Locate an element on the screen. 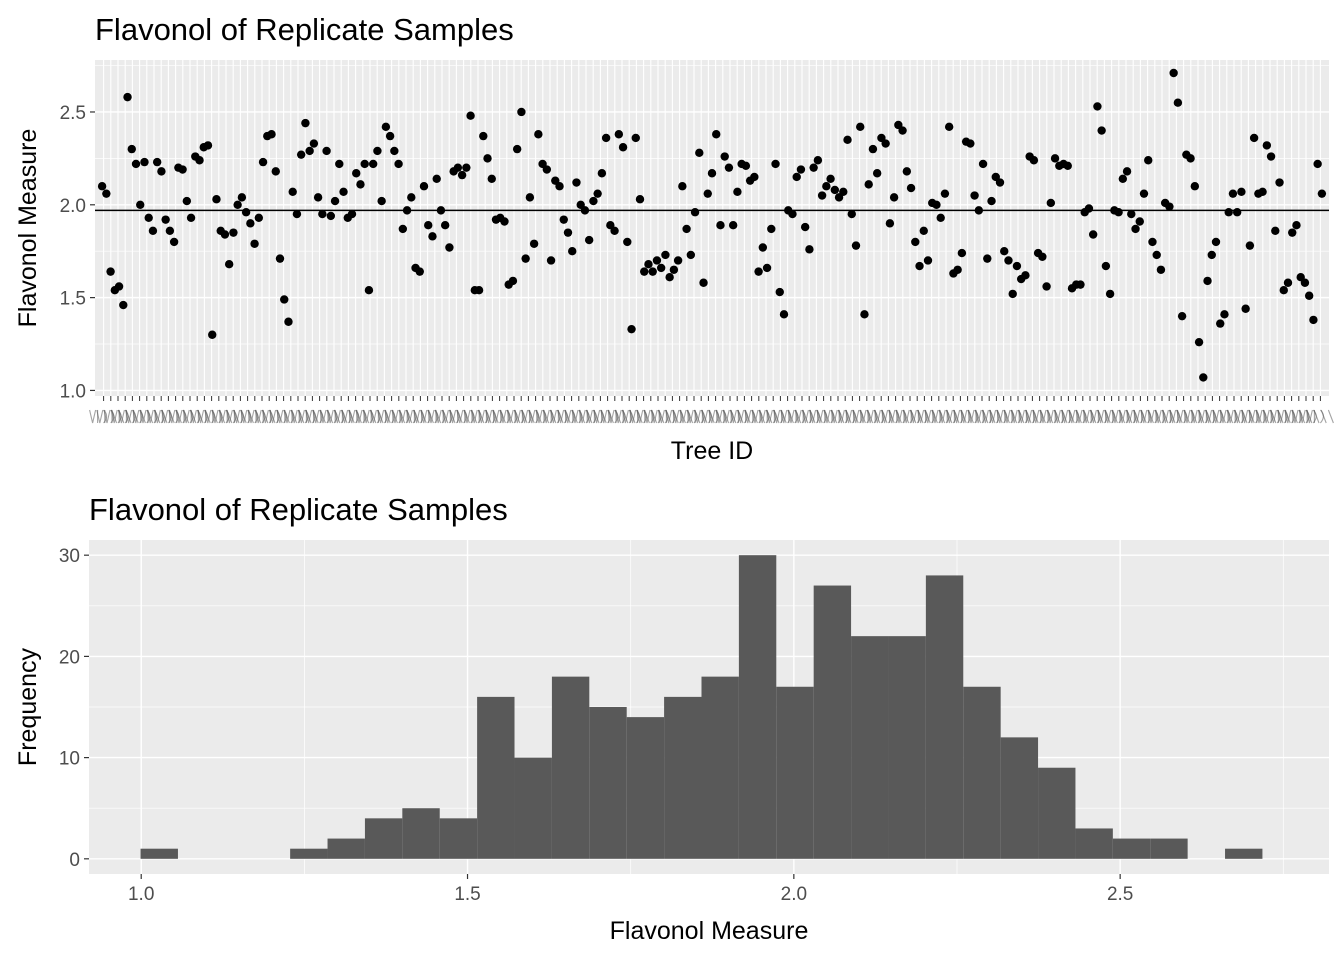 This screenshot has height=960, width=1344. bottom-x-axis-title: Flavonol Measure is located at coordinates (709, 931).